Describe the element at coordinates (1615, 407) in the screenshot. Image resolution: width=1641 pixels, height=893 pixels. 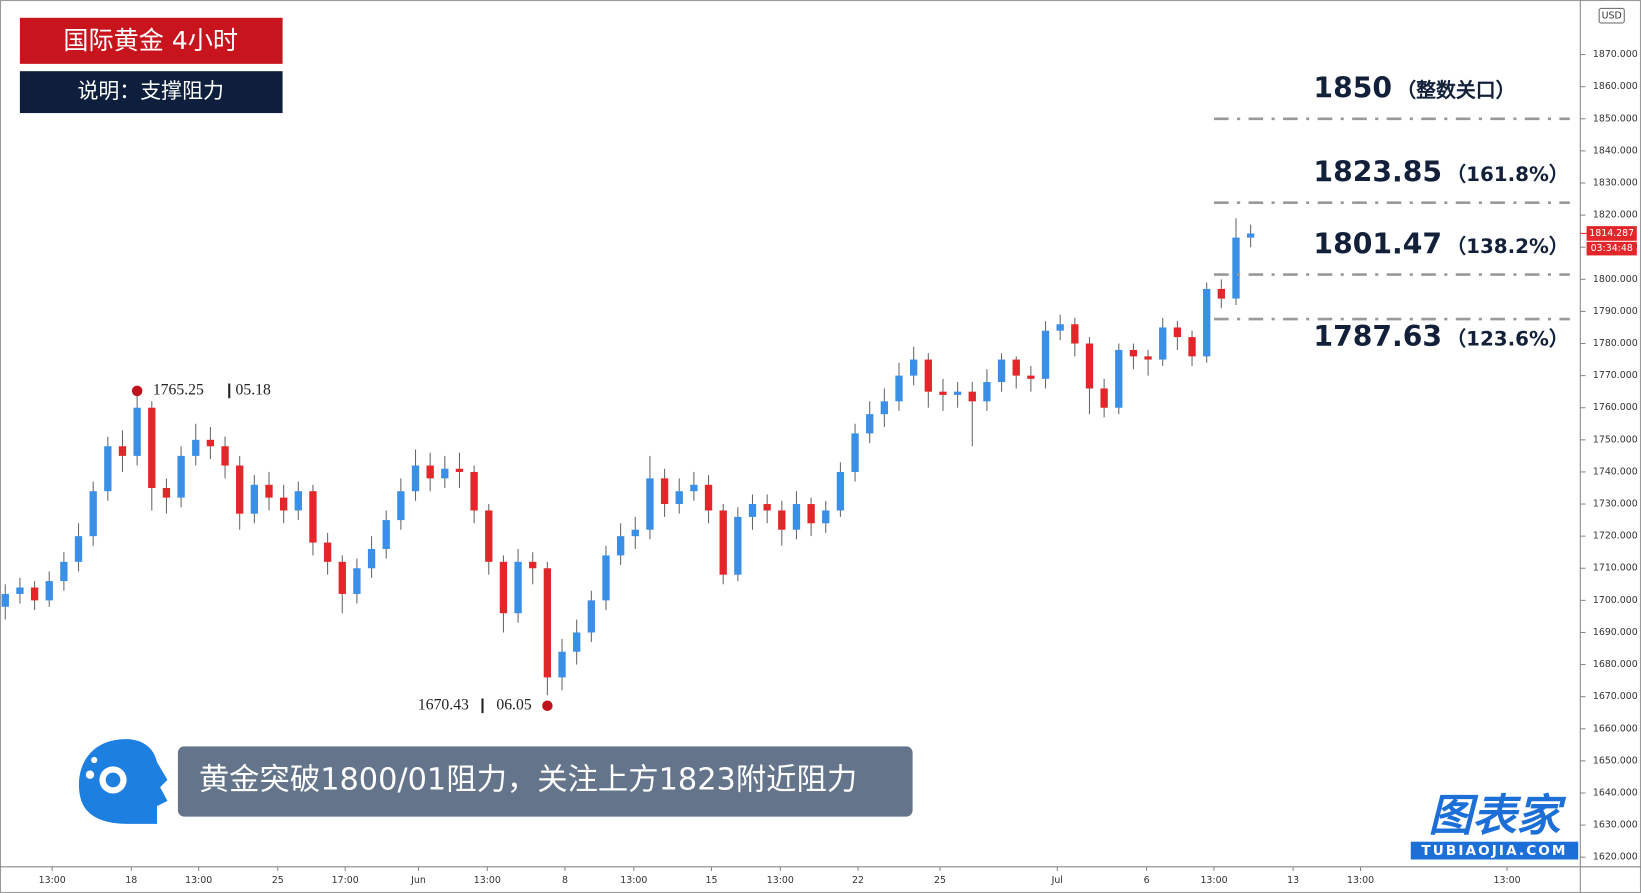
I see `y-tick-label: 1760.000` at that location.